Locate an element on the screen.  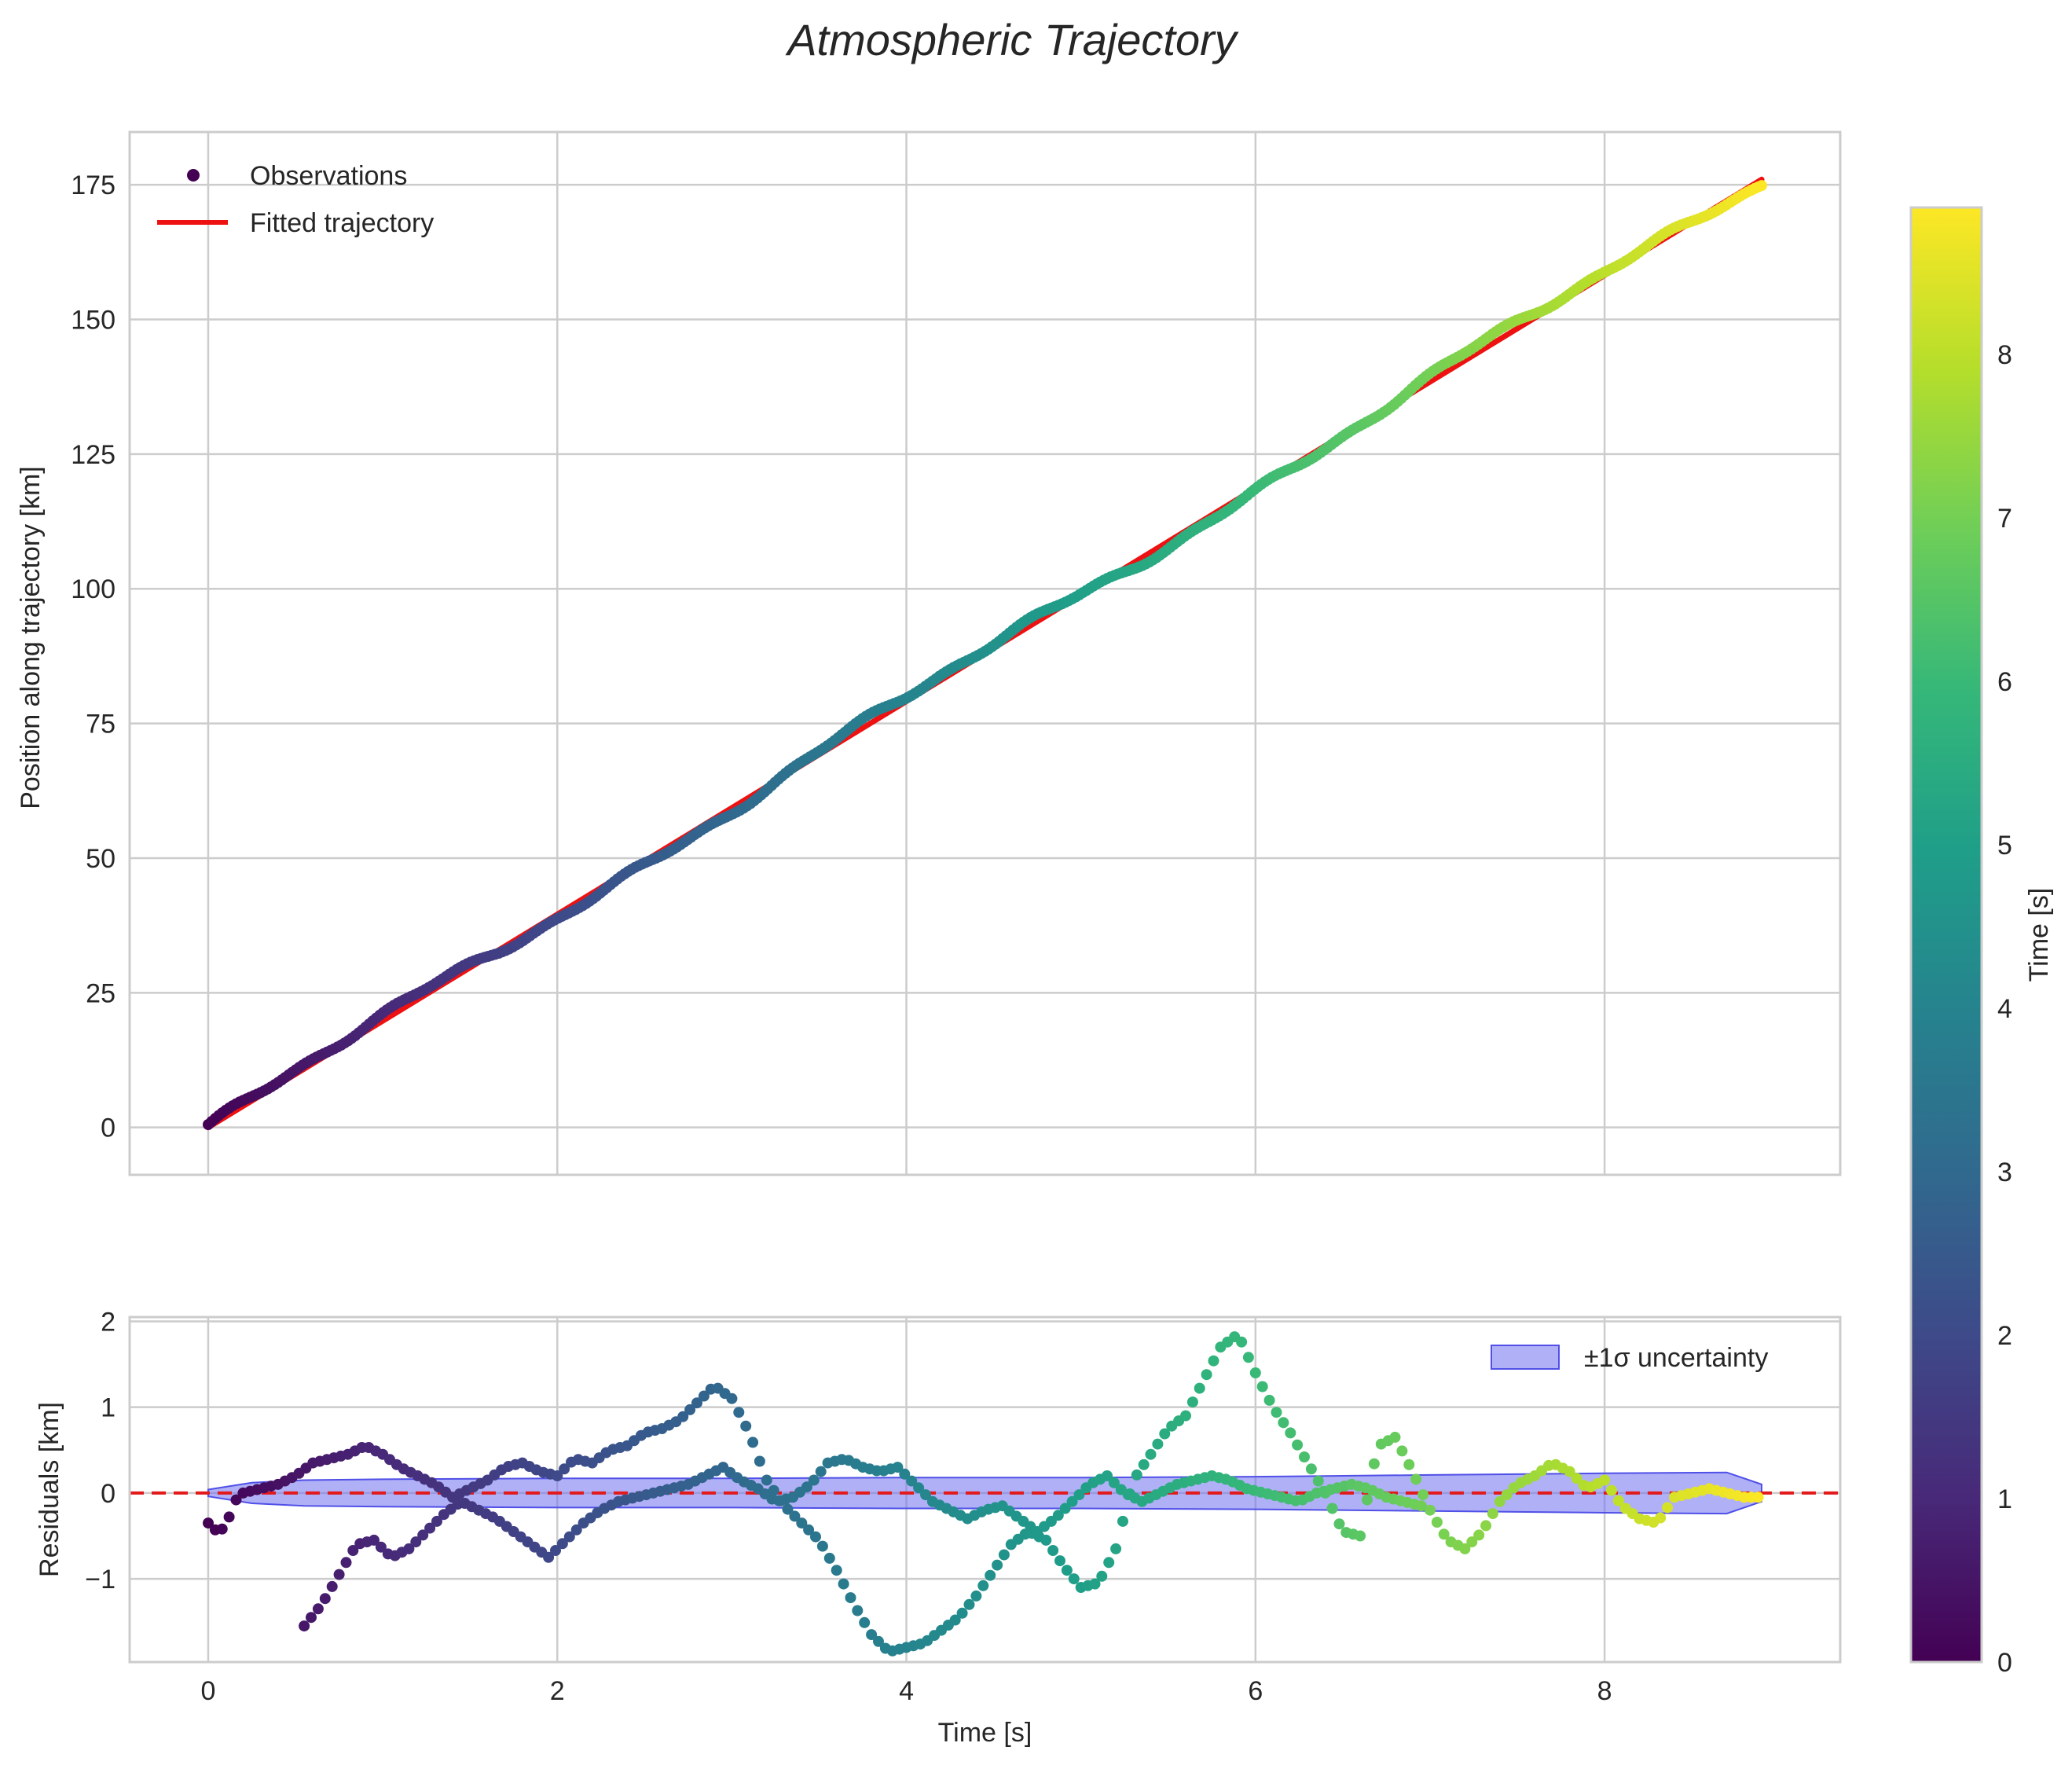
legend-observations-marker is located at coordinates (193, 175).